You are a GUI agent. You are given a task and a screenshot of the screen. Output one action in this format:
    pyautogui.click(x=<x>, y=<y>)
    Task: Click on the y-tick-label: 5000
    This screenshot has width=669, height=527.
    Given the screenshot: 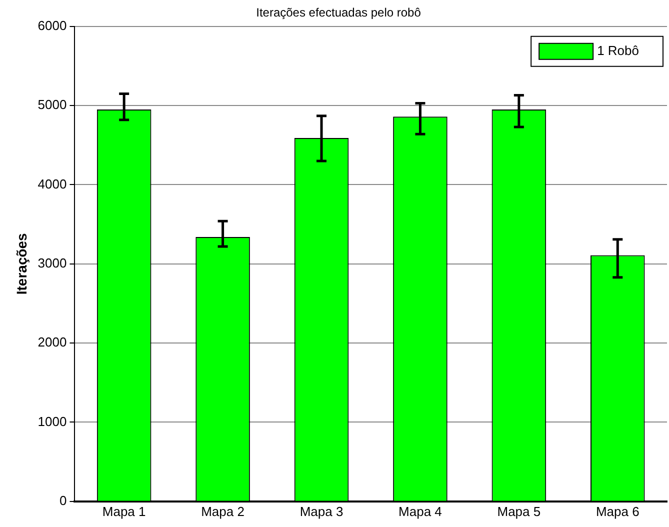 What is the action you would take?
    pyautogui.click(x=52, y=104)
    